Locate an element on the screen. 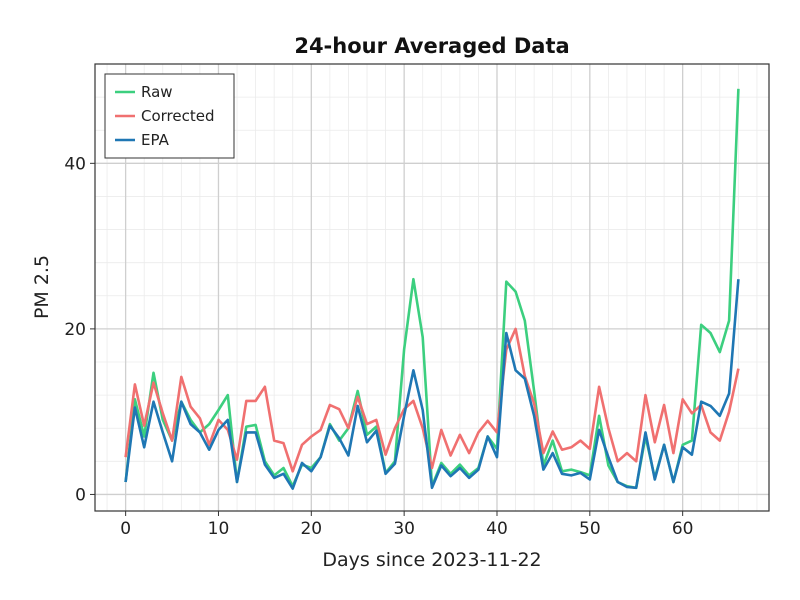 The image size is (800, 600). x-tick-label: 20 is located at coordinates (311, 529).